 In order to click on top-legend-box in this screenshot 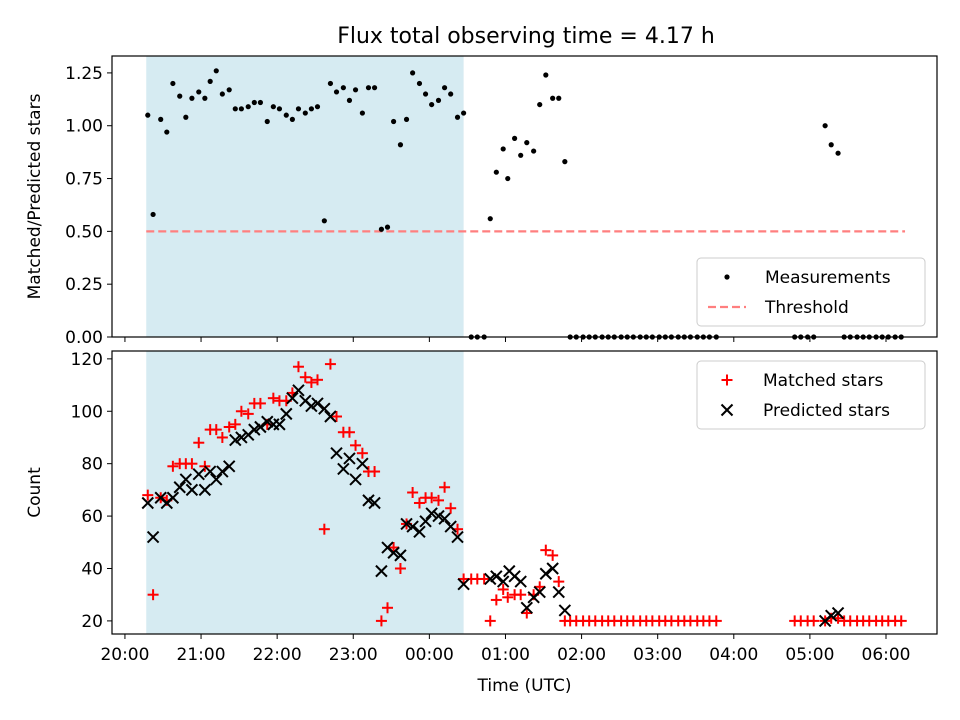, I will do `click(811, 292)`.